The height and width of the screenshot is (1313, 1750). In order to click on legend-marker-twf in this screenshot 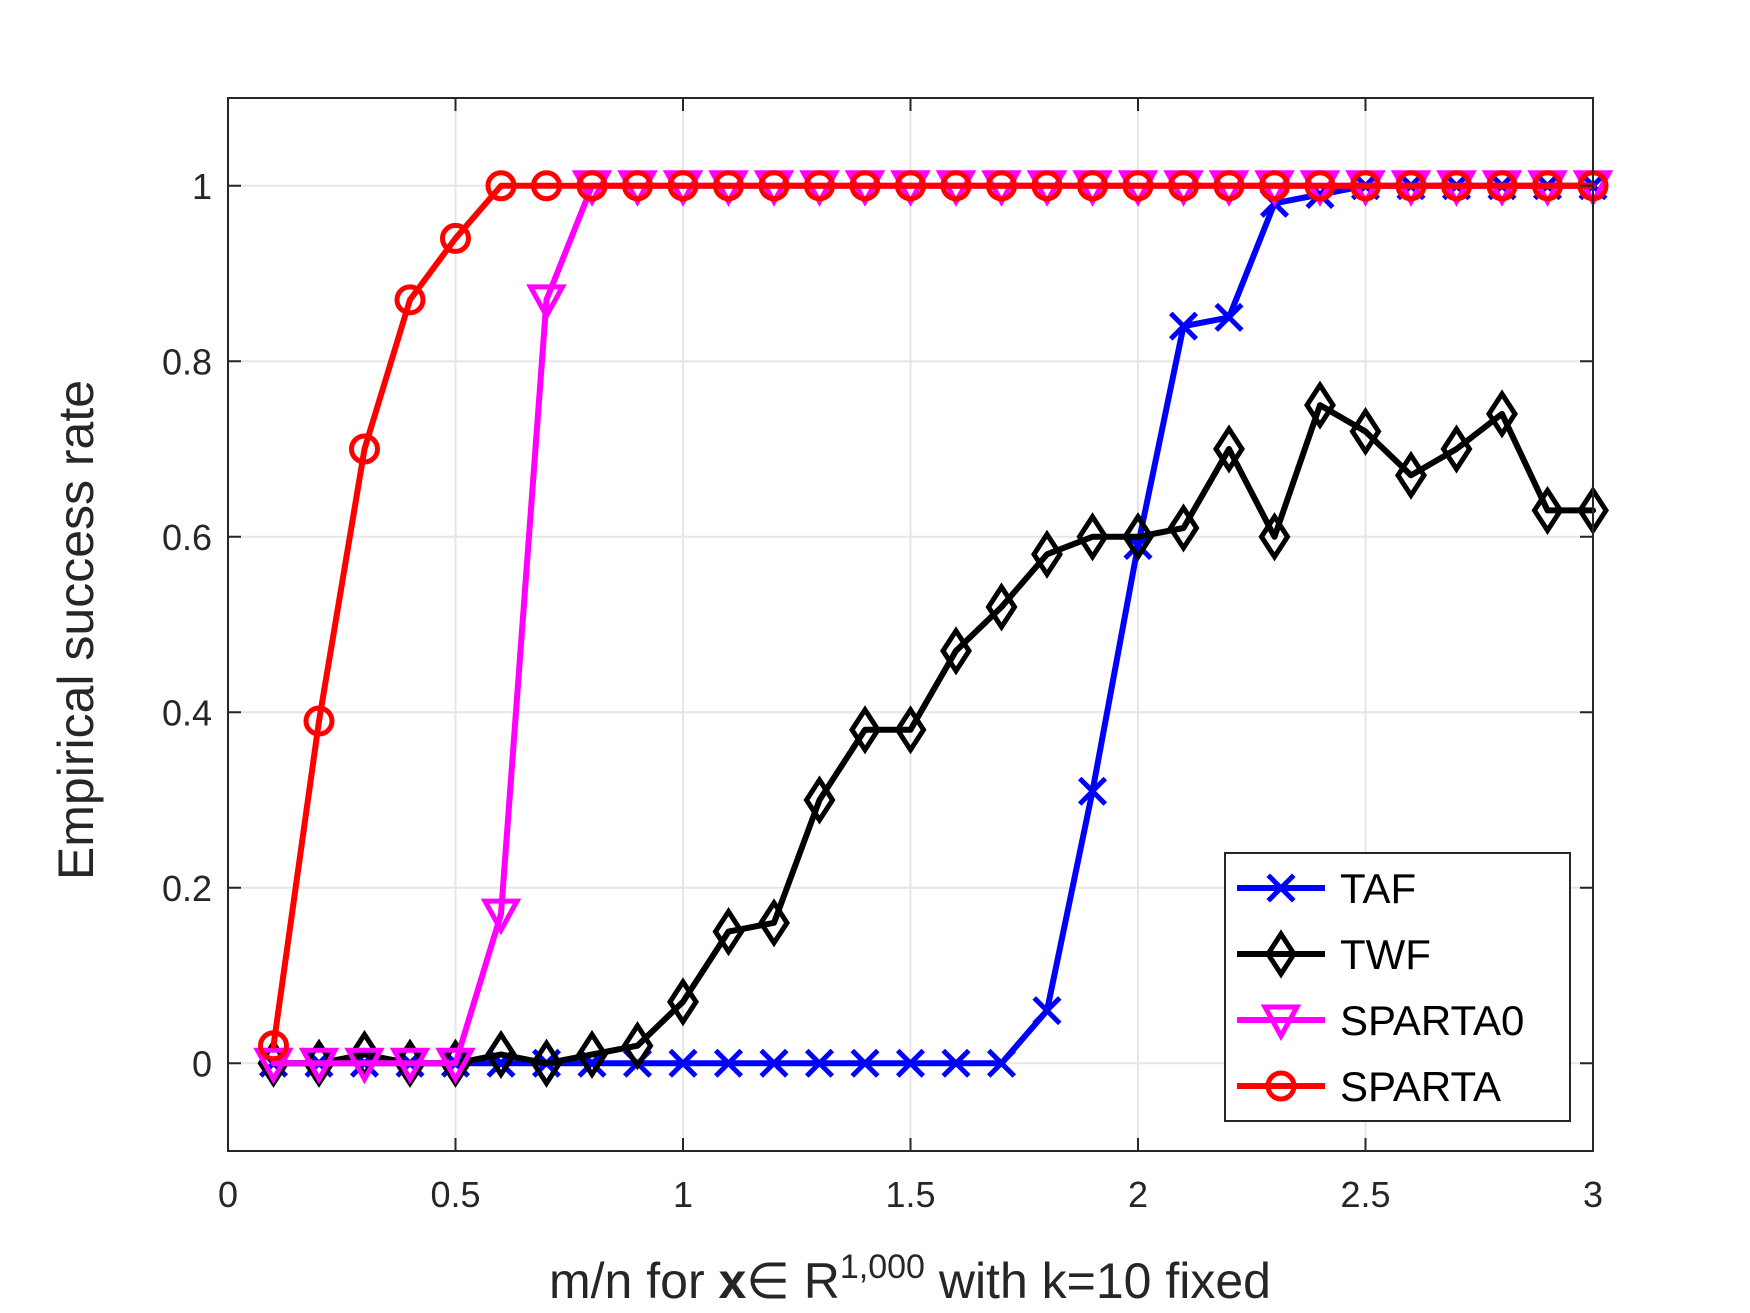, I will do `click(1281, 954)`.